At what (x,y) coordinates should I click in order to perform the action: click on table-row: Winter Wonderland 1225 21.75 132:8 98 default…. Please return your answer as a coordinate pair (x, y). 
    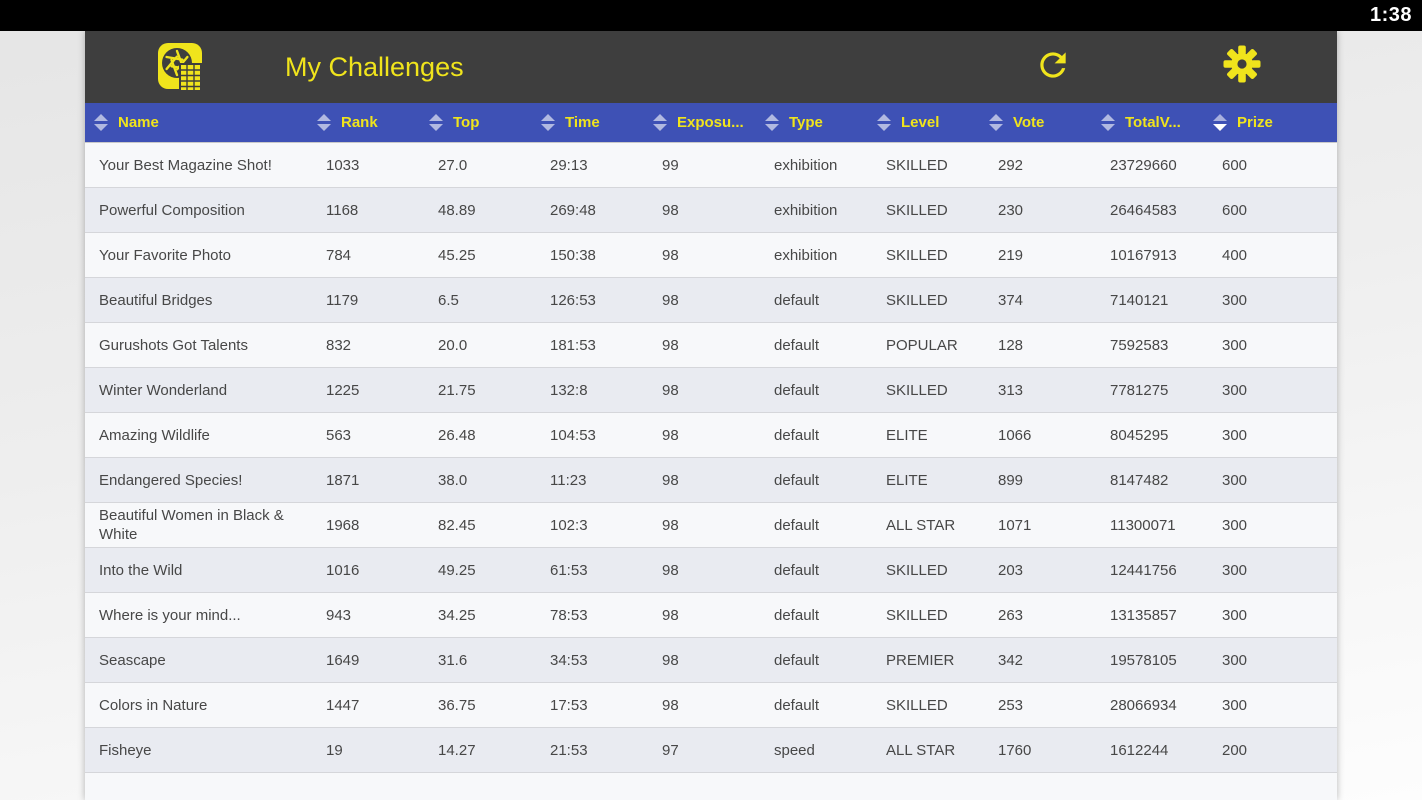
    Looking at the image, I should click on (711, 390).